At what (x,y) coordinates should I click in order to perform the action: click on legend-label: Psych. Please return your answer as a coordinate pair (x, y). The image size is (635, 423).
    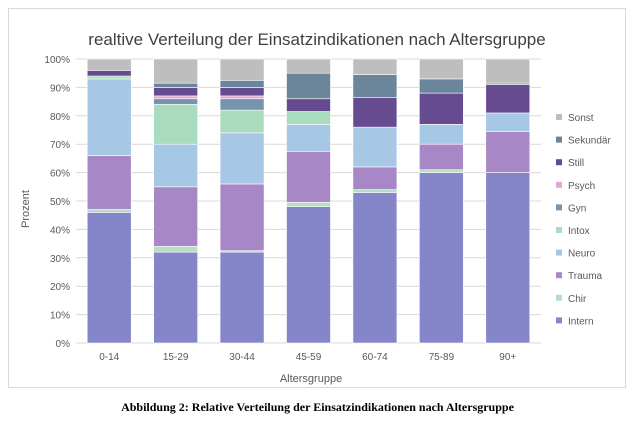
    Looking at the image, I should click on (581, 186).